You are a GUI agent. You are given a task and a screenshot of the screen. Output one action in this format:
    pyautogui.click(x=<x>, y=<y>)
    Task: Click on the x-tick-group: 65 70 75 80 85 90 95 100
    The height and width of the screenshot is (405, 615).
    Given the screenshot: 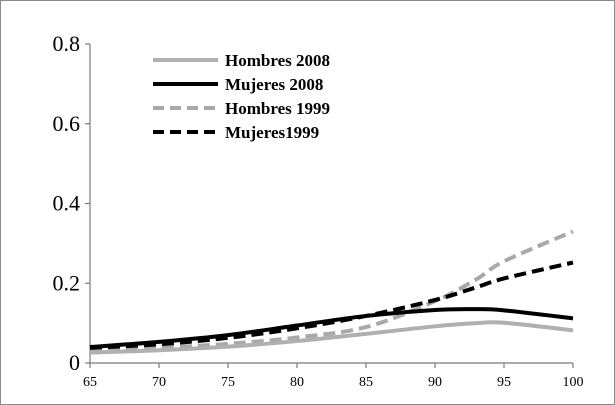 What is the action you would take?
    pyautogui.click(x=333, y=376)
    